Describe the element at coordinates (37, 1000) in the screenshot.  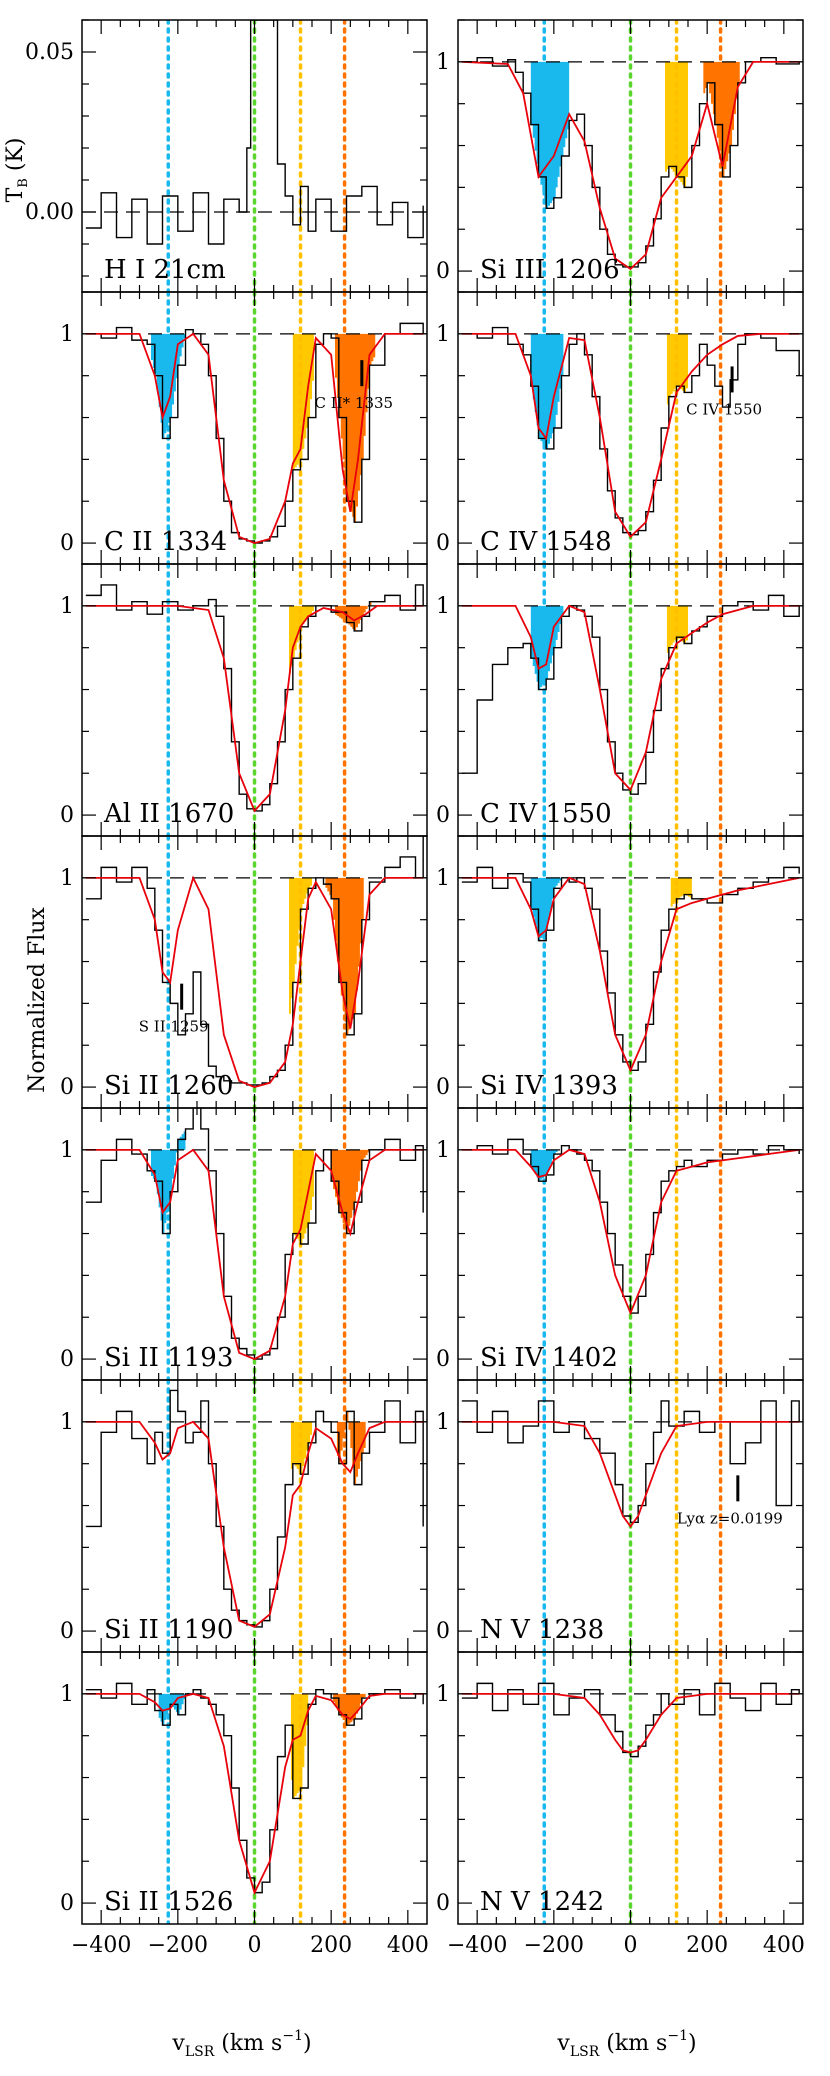
I see `y-axis-title: Normalized Flux` at that location.